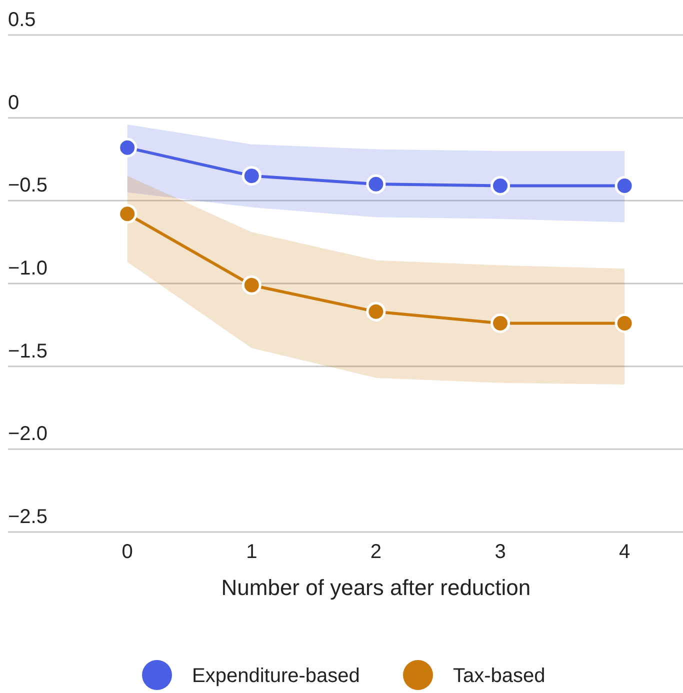 This screenshot has width=683, height=693. Describe the element at coordinates (28, 434) in the screenshot. I see `y-tick-label: −2.0` at that location.